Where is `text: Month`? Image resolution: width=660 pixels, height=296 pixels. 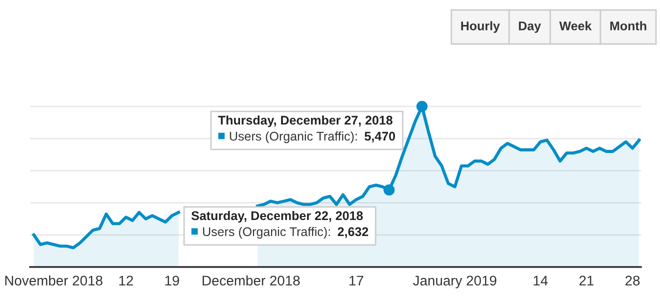
text: Month is located at coordinates (628, 25).